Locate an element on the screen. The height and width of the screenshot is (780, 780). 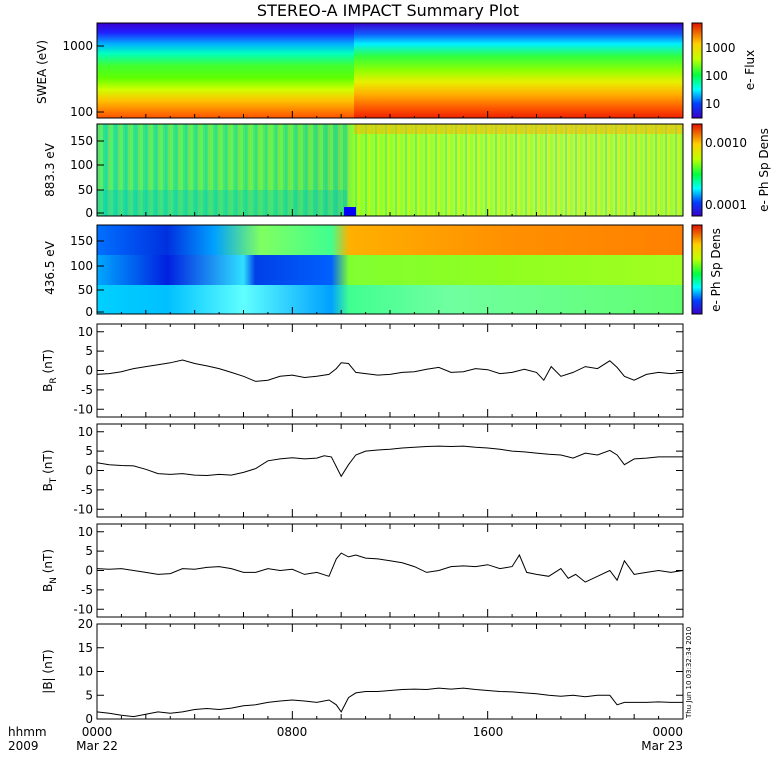
bt-panel: 10 5 0 -5 -10 BT (nT) is located at coordinates (362, 470).